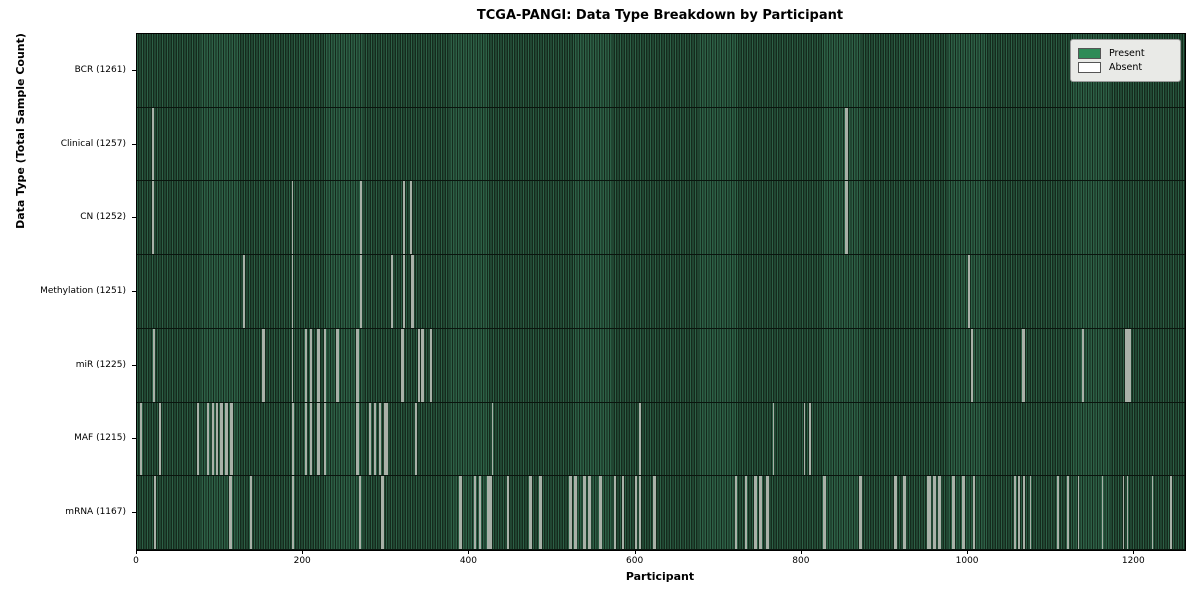 The height and width of the screenshot is (600, 1200). I want to click on legend-entry-absent: Absent, so click(1125, 67).